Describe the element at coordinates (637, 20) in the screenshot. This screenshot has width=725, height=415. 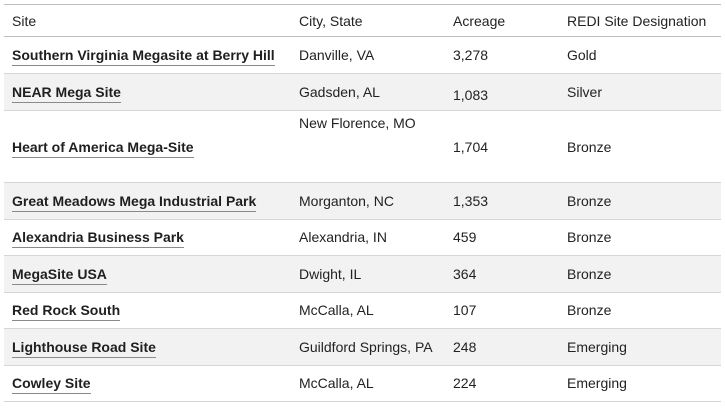
I see `column-header-designation: REDI Site Designation` at that location.